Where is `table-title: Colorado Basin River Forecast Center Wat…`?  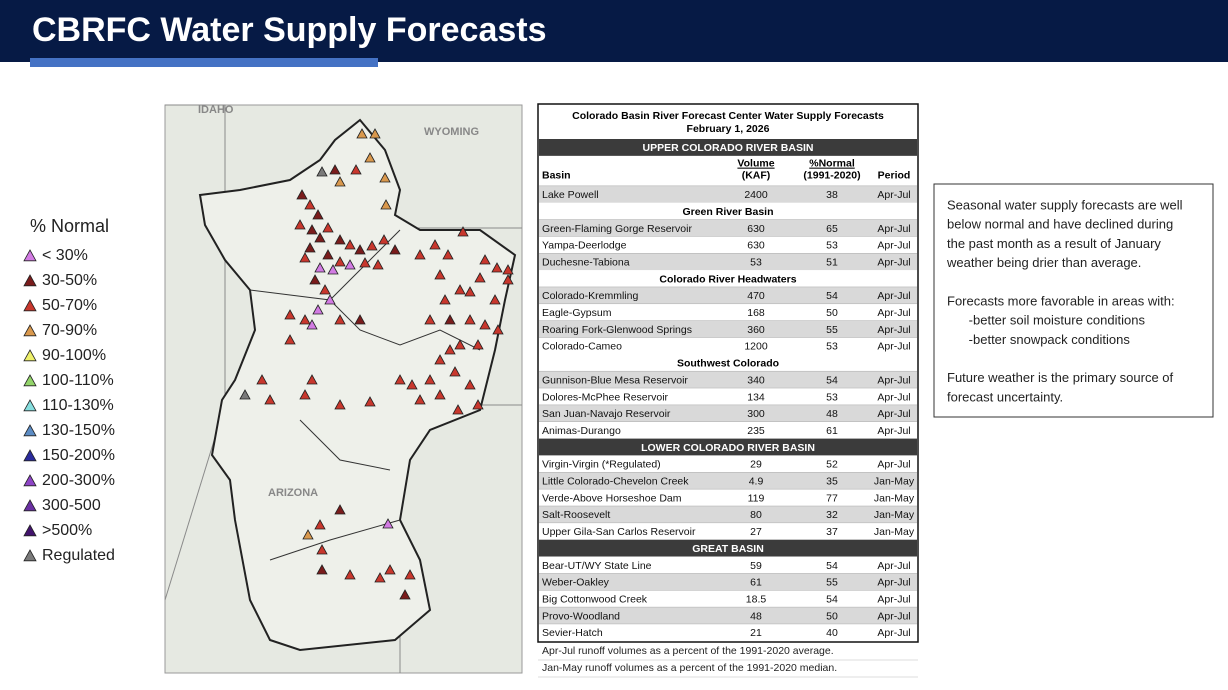
table-title: Colorado Basin River Forecast Center Wat… is located at coordinates (728, 116).